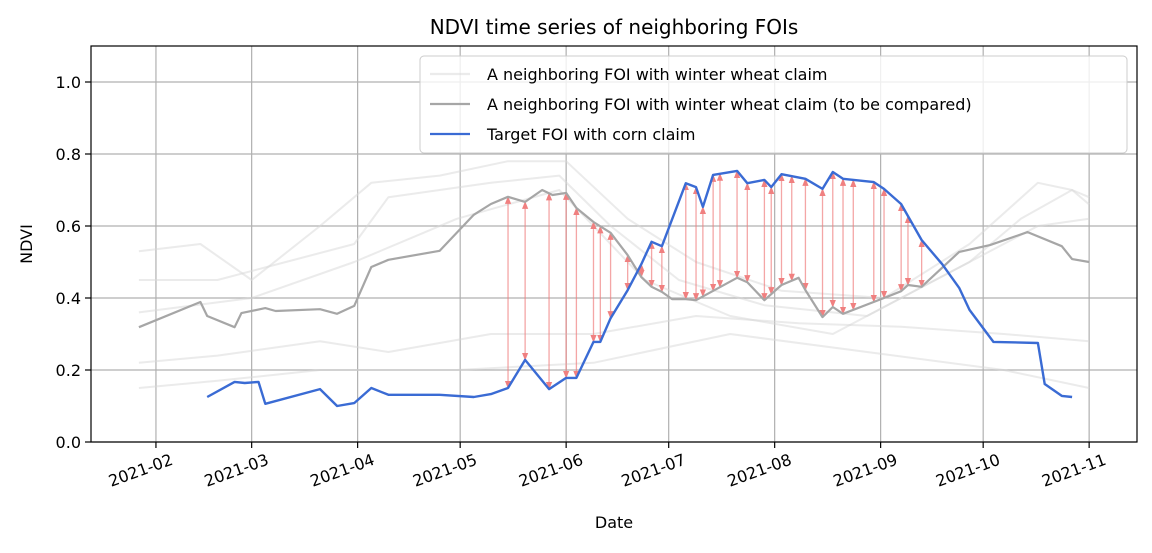  What do you see at coordinates (26, 244) in the screenshot?
I see `y-axis-label: NDVI` at bounding box center [26, 244].